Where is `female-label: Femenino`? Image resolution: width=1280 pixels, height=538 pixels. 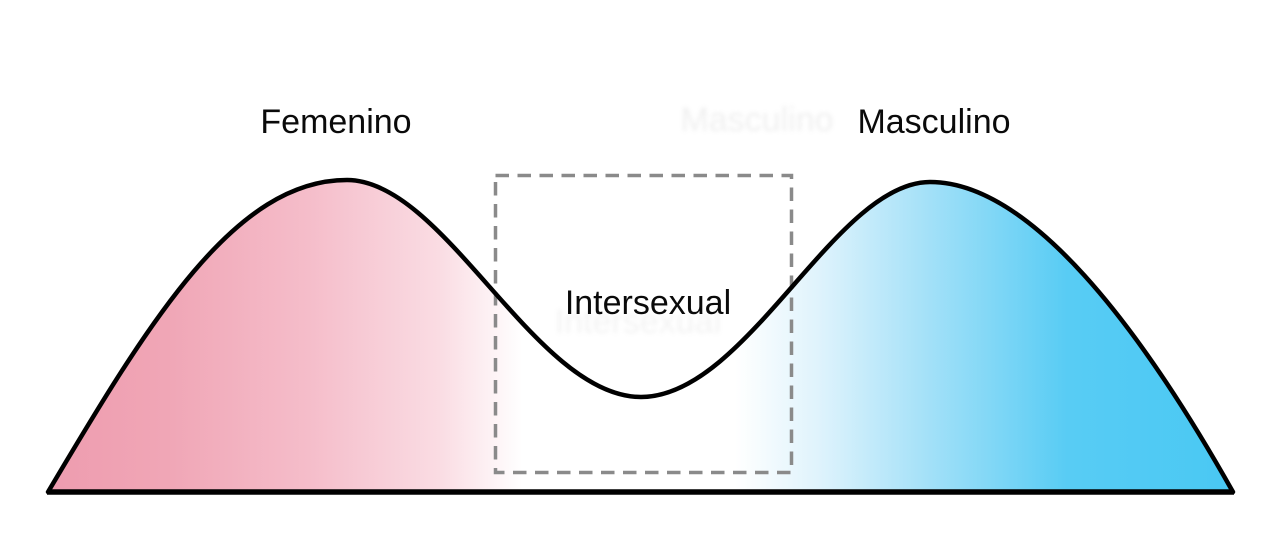 female-label: Femenino is located at coordinates (335, 122).